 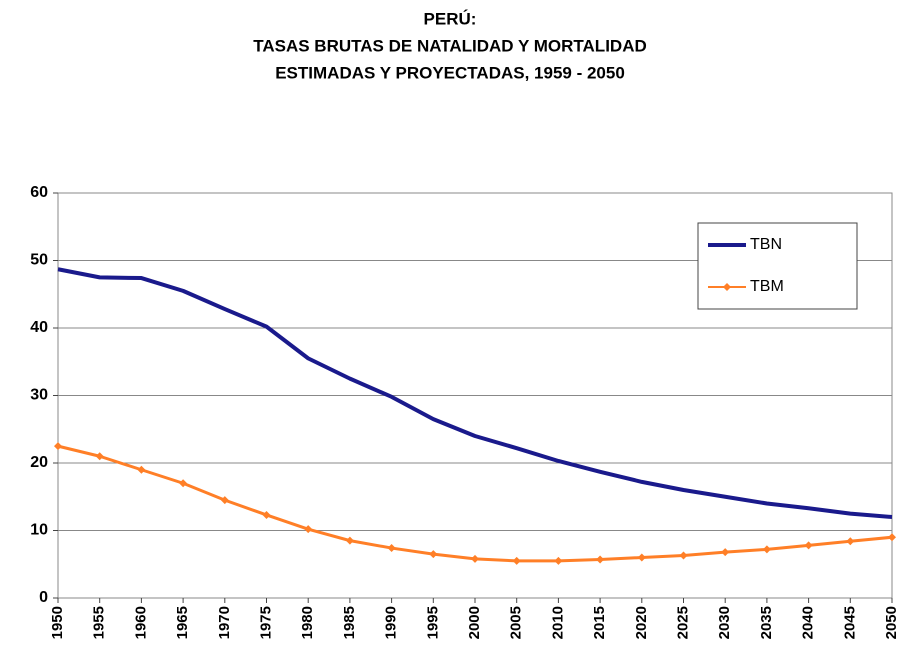 I want to click on x-tick-label: 1960, so click(x=140, y=622).